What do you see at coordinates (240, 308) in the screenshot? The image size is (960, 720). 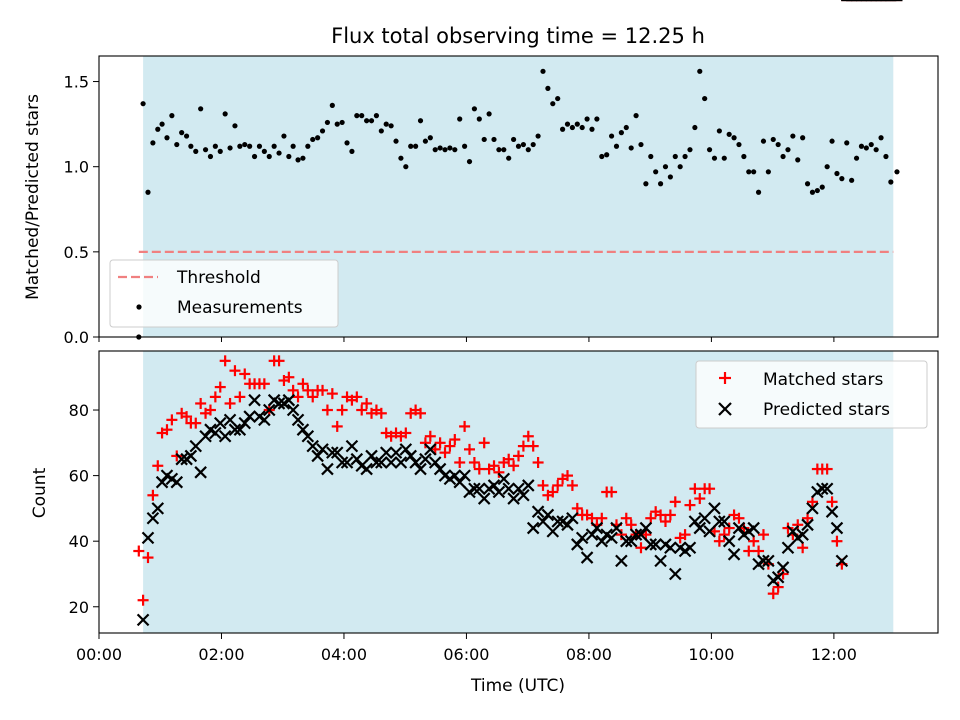 I see `legend-measurements-label: Measurements` at bounding box center [240, 308].